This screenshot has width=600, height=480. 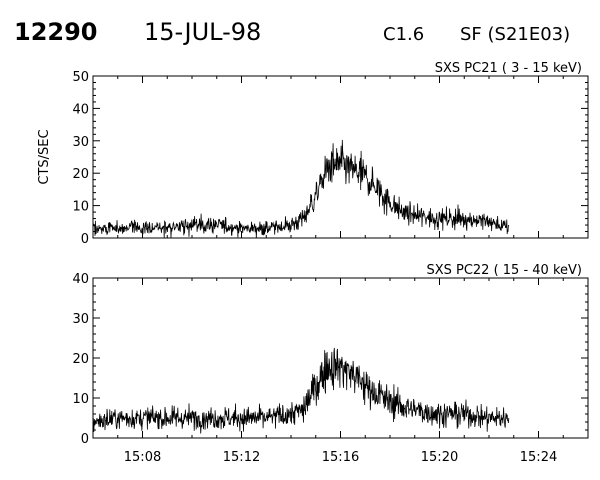 I want to click on panel-title: SXS PC22 ( 15 - 40 keV), so click(x=504, y=270).